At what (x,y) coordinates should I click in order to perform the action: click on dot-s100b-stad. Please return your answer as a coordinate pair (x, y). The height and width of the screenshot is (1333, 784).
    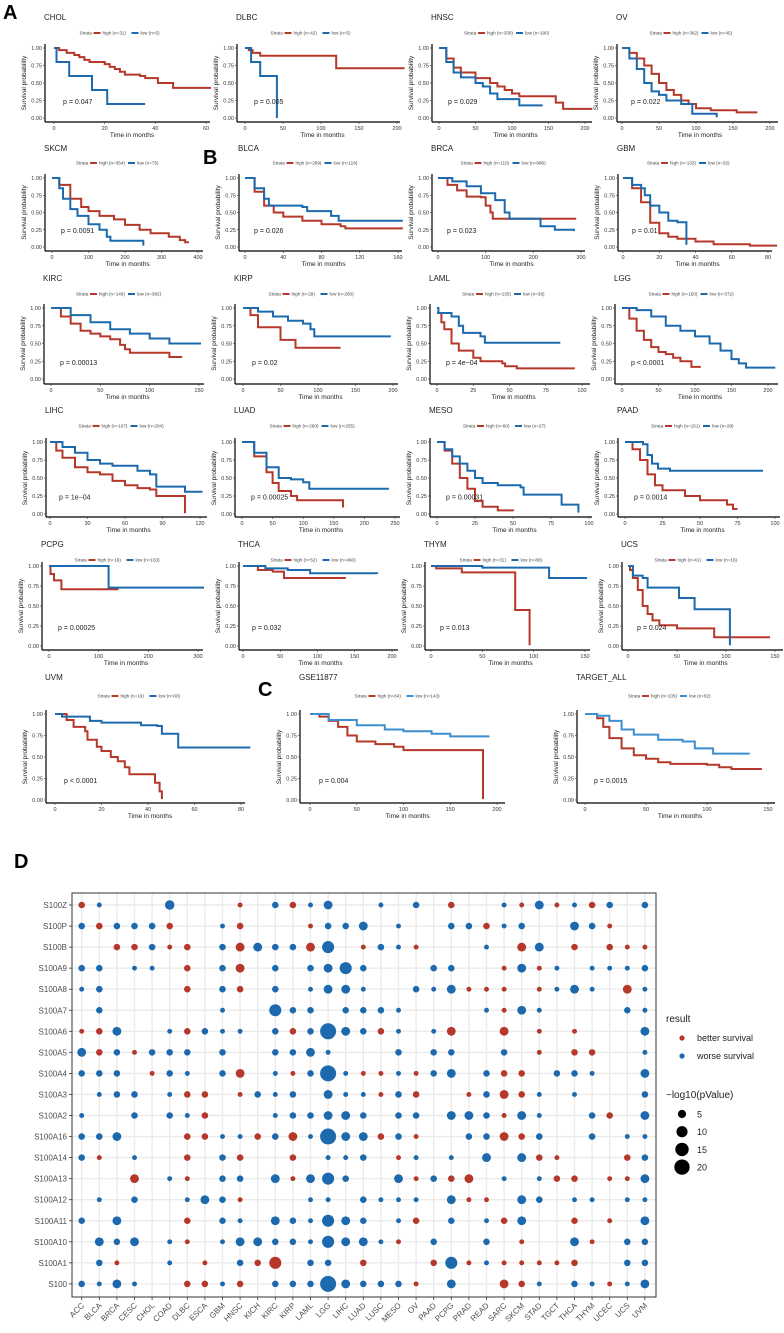
    Looking at the image, I should click on (539, 947).